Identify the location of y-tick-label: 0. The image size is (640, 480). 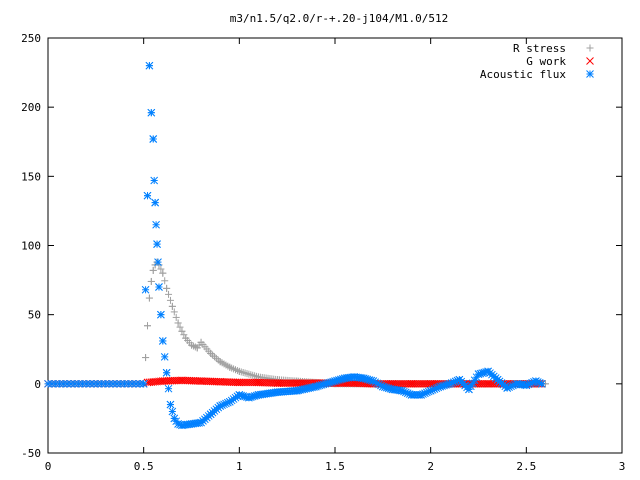
(37, 384).